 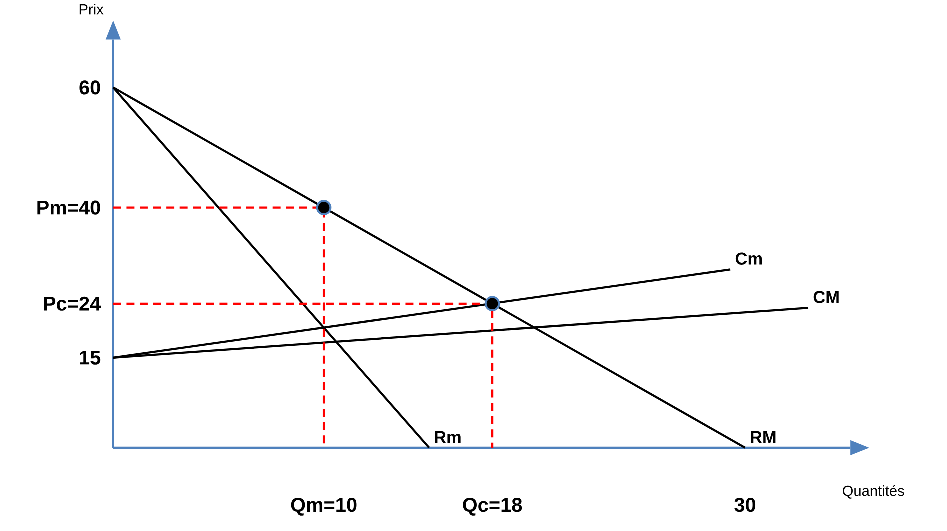 What do you see at coordinates (448, 437) in the screenshot?
I see `series-label: Rm` at bounding box center [448, 437].